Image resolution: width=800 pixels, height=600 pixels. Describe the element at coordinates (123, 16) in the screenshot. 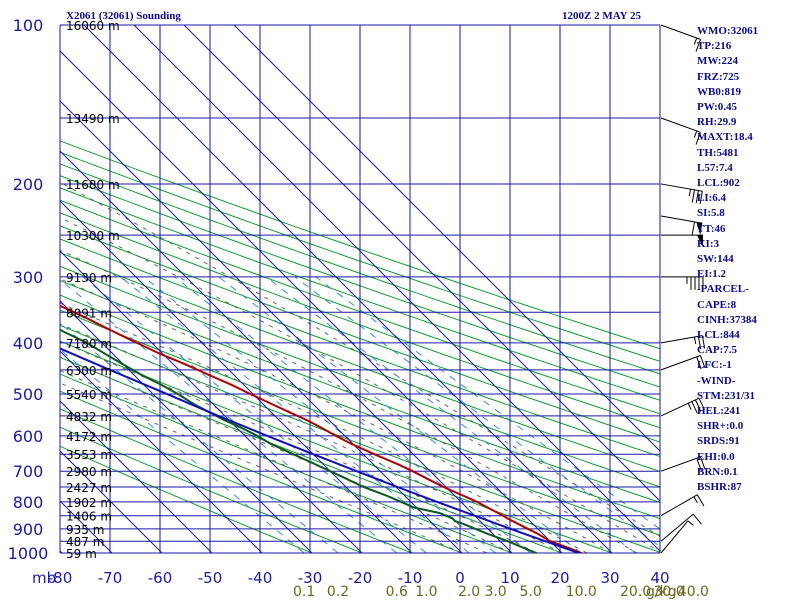

I see `station-title: X2061 (32061) Sounding` at that location.